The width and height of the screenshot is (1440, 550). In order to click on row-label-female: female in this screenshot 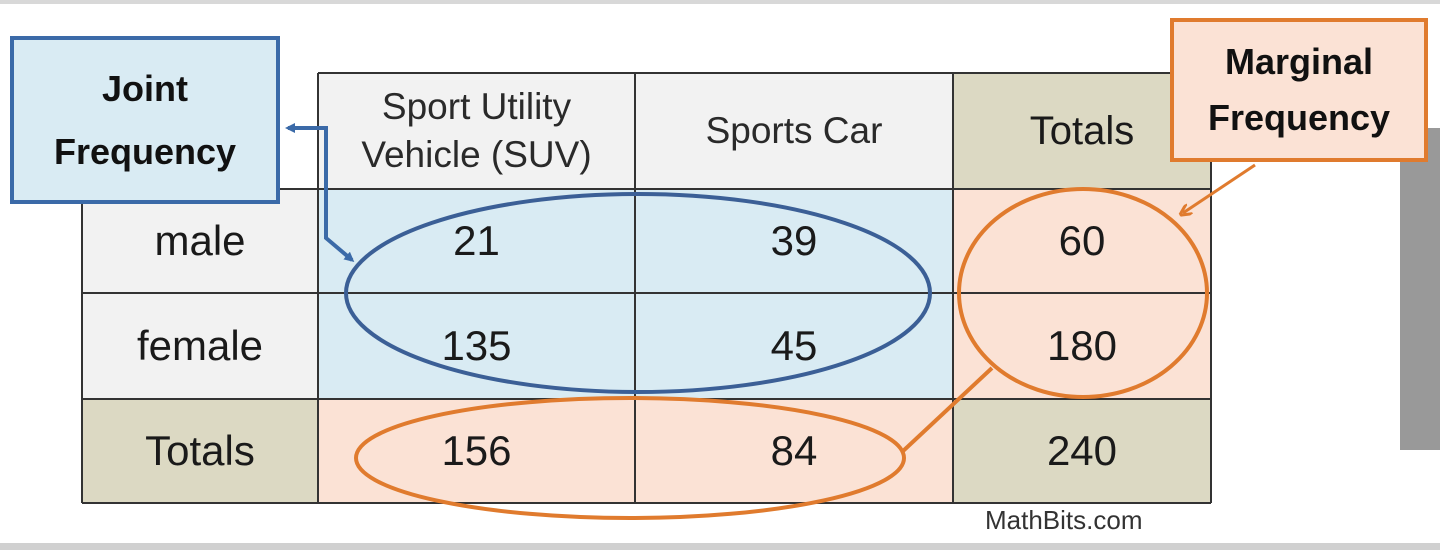, I will do `click(200, 346)`.